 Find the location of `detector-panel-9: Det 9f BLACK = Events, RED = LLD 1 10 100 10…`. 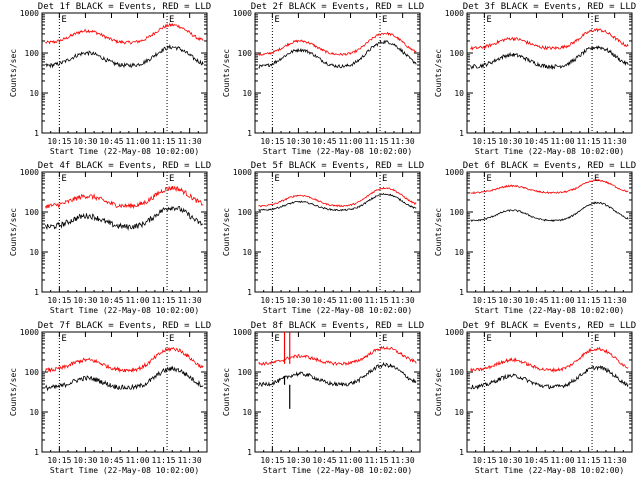

detector-panel-9: Det 9f BLACK = Events, RED = LLD 1 10 100 10… is located at coordinates (535, 398).